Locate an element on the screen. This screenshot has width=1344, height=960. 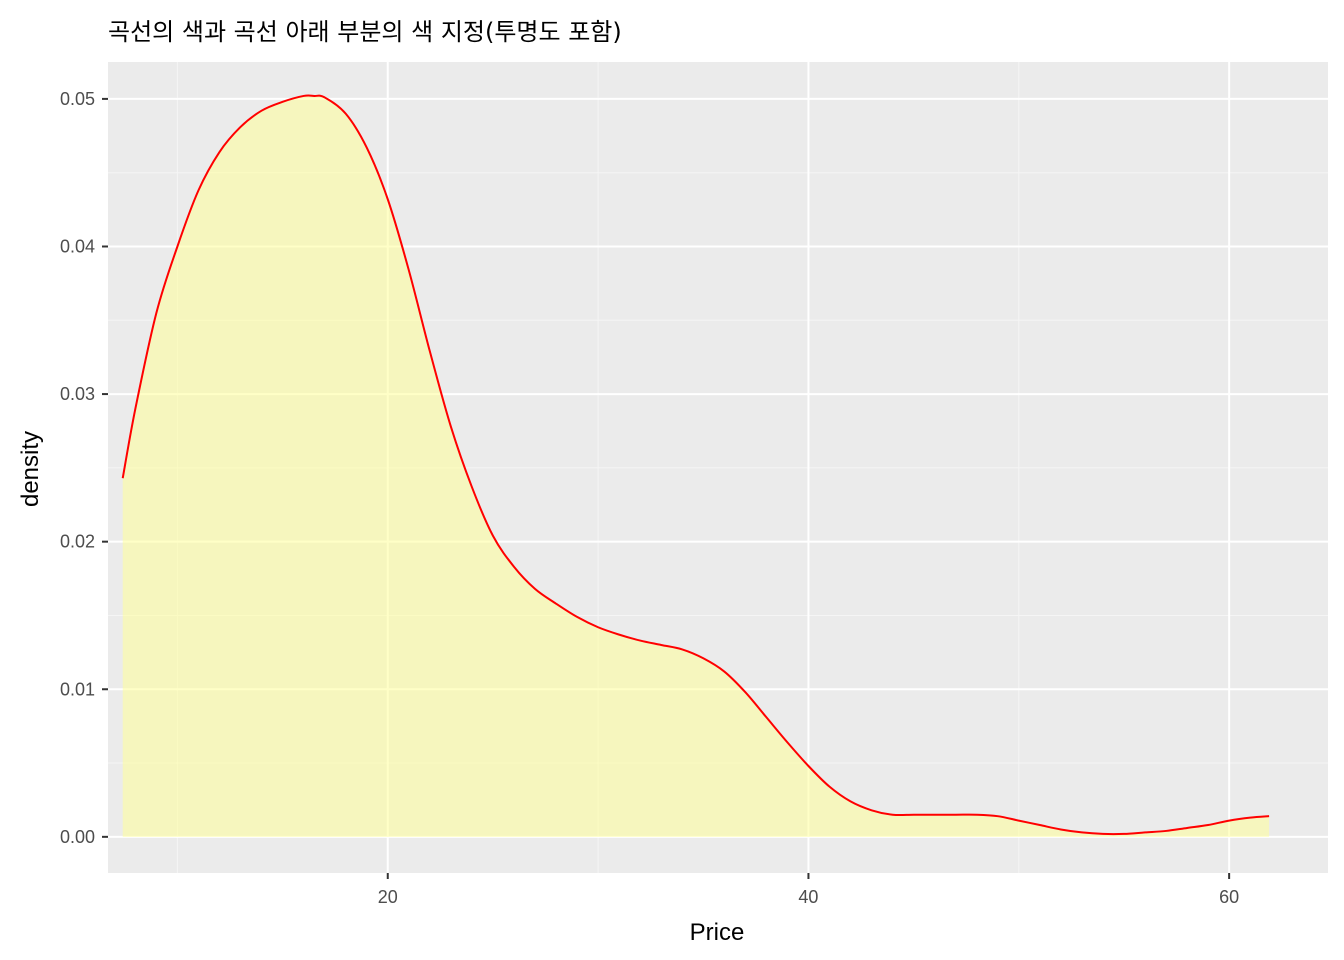
y-tick-label: 0.03 is located at coordinates (77, 394).